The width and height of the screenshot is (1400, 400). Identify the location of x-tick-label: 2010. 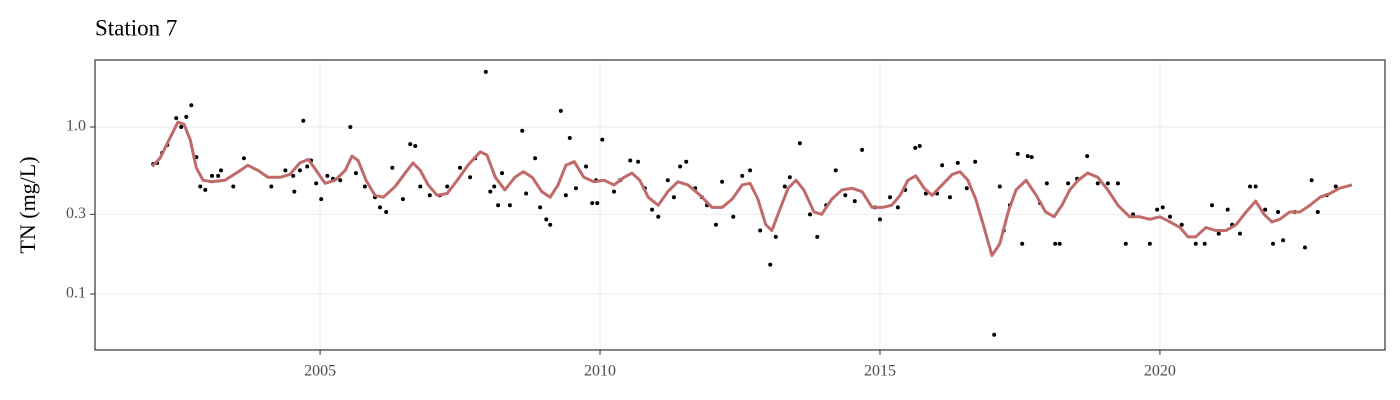
(600, 371).